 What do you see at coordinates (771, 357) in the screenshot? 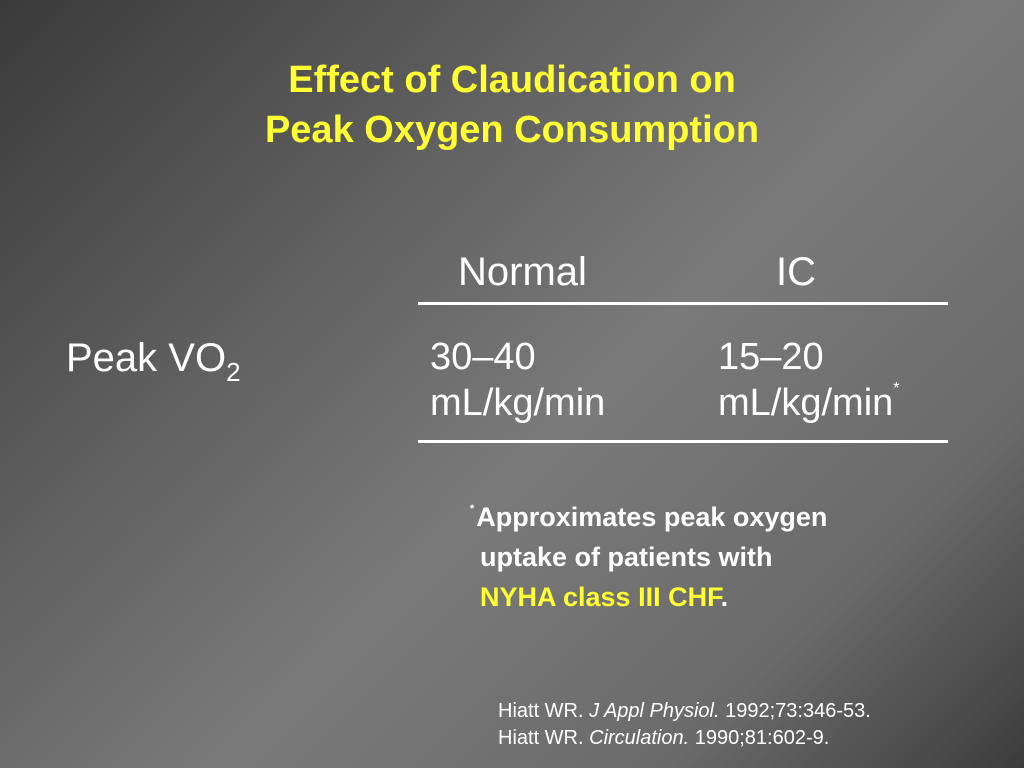
I see `cell-ic-range: 15–20` at bounding box center [771, 357].